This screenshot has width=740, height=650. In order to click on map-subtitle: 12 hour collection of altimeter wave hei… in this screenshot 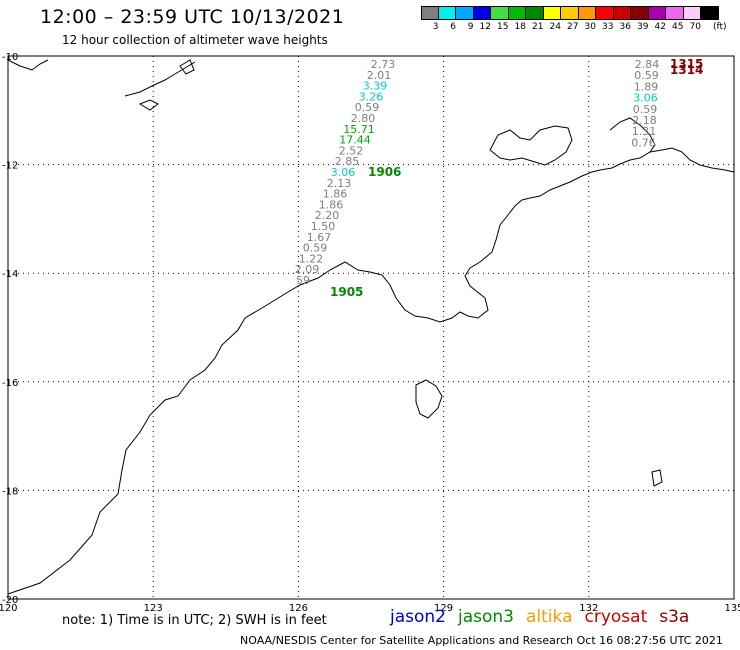, I will do `click(195, 40)`.